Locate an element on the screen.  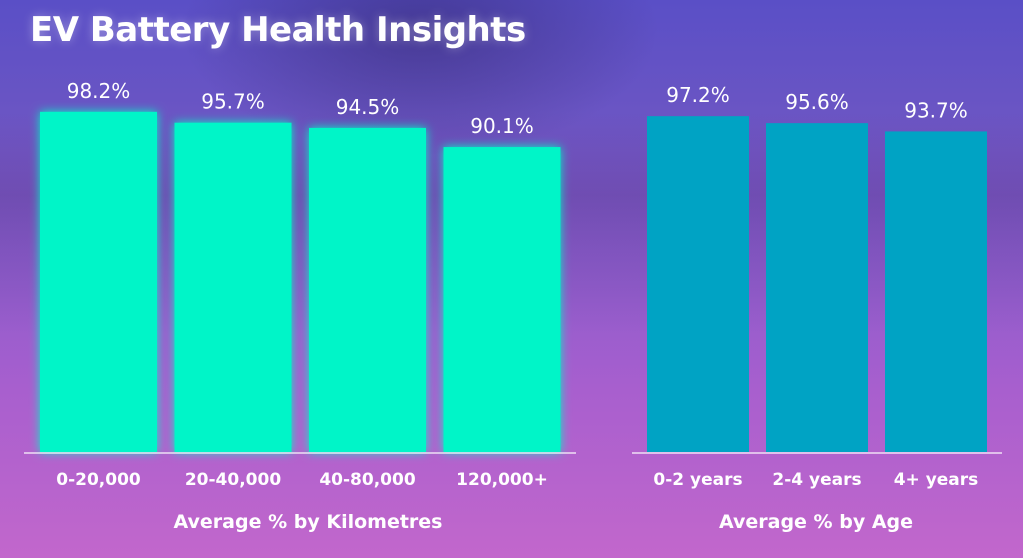
category-label: 0-2 years is located at coordinates (697, 480).